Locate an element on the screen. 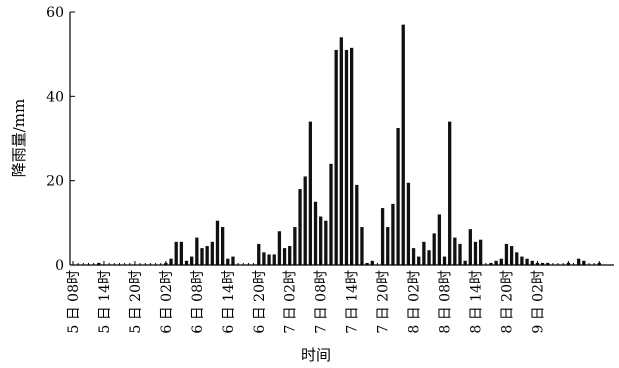 The width and height of the screenshot is (619, 368). x-tick-label: 6 日 02时 is located at coordinates (167, 302).